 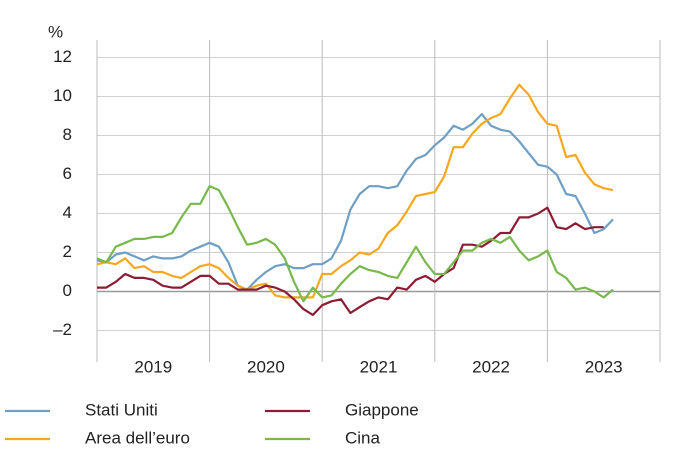 What do you see at coordinates (379, 366) in the screenshot?
I see `x-tick-label: 2021` at bounding box center [379, 366].